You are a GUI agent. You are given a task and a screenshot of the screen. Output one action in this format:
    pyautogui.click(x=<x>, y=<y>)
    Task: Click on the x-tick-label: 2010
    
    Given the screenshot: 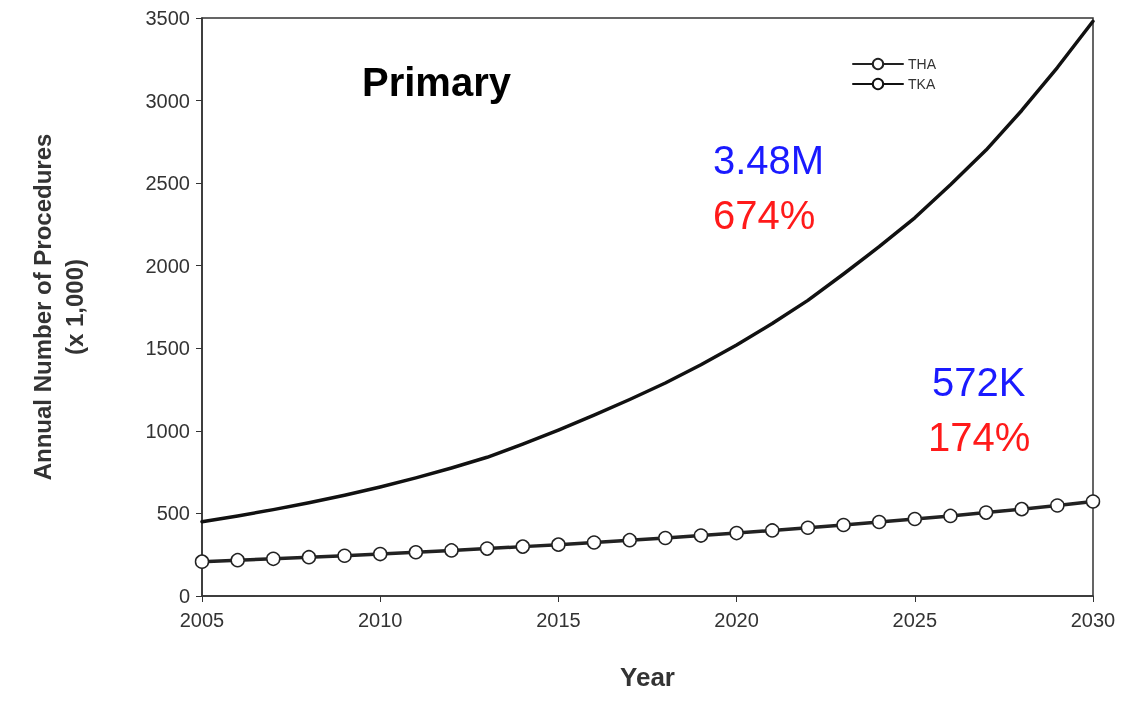 What is the action you would take?
    pyautogui.click(x=380, y=620)
    